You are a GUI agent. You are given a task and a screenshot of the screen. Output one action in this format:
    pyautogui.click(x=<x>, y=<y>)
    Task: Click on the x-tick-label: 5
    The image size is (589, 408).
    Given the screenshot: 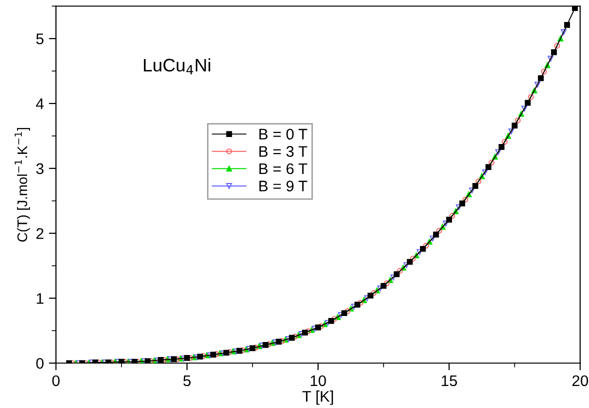 What is the action you would take?
    pyautogui.click(x=187, y=380)
    